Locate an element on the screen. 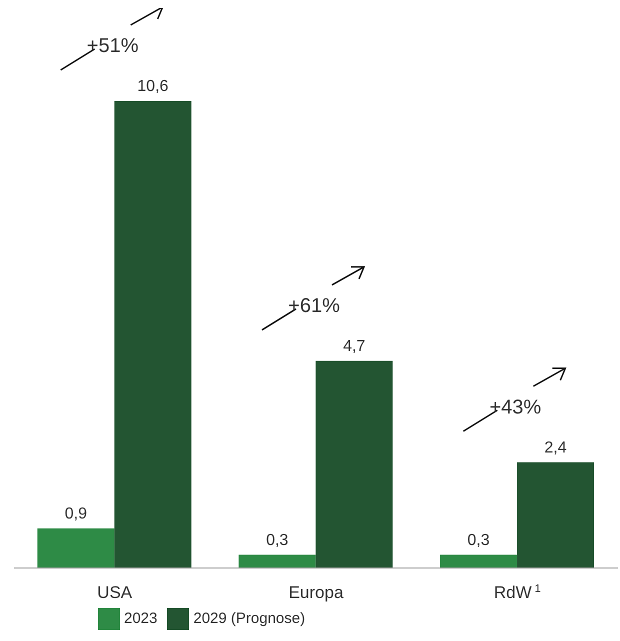 Image resolution: width=620 pixels, height=641 pixels. annotation: +43% is located at coordinates (515, 407).